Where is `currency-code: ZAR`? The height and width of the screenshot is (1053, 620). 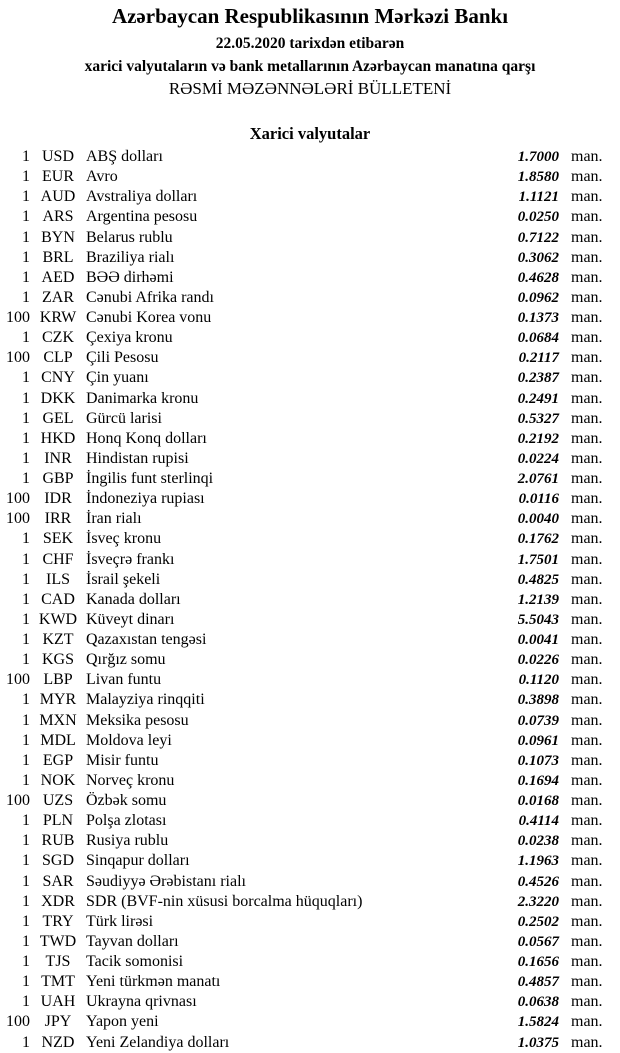
currency-code: ZAR is located at coordinates (58, 297).